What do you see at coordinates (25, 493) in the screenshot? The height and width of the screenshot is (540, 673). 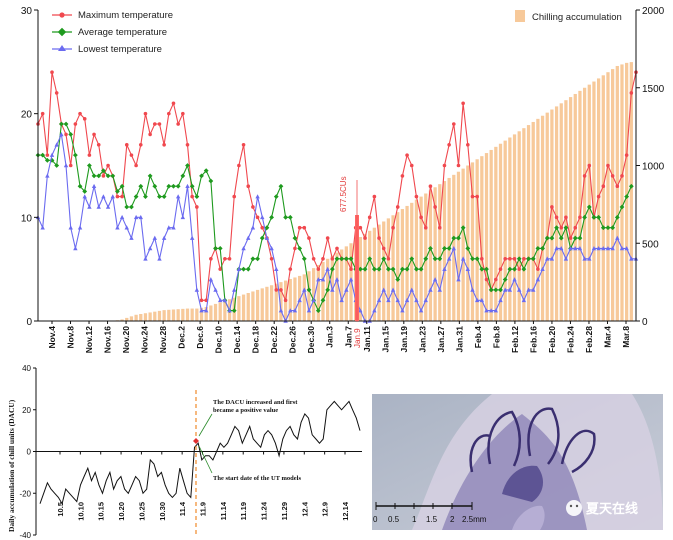 I see `dacu-y-tick-label: -20` at bounding box center [25, 493].